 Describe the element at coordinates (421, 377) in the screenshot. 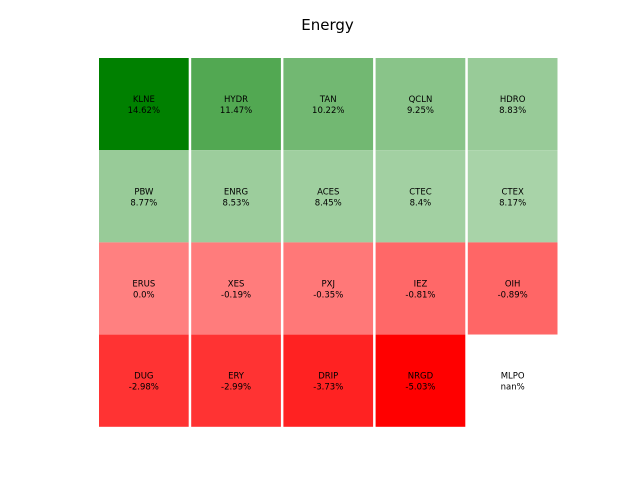

I see `ticker-label: NRGD` at that location.